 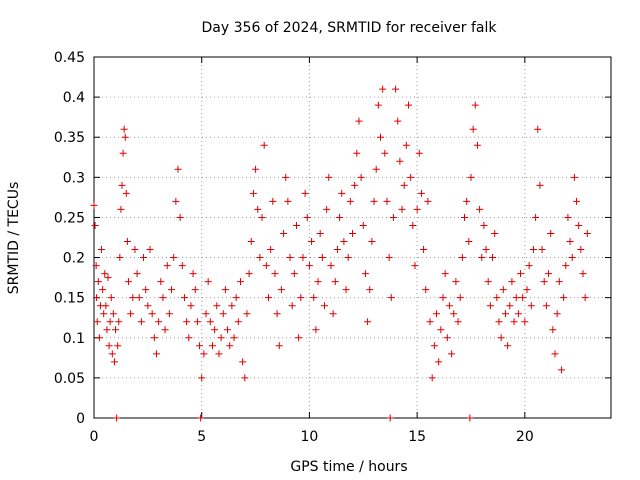 I want to click on y-tick-label: 0.25, so click(x=69, y=218).